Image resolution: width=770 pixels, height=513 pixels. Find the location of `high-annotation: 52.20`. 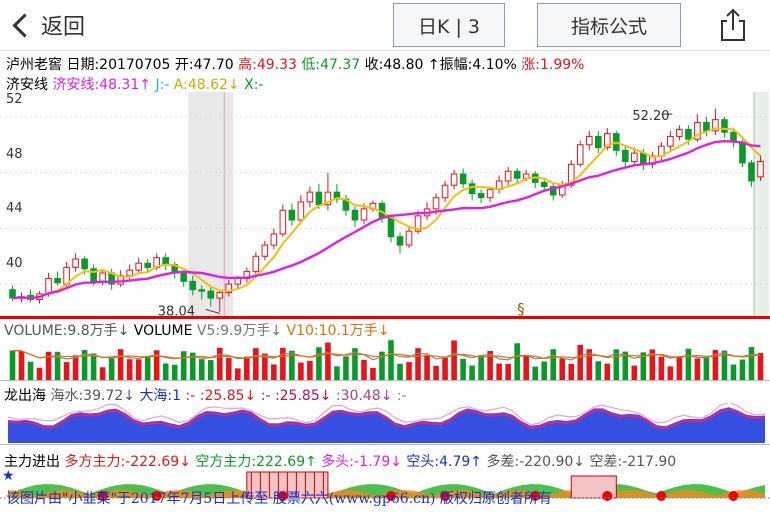

high-annotation: 52.20 is located at coordinates (650, 116).